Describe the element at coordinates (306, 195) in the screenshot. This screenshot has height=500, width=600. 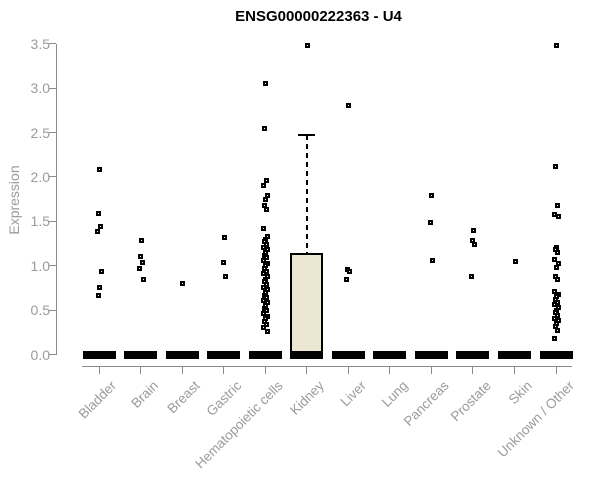
I see `whisker-line` at that location.